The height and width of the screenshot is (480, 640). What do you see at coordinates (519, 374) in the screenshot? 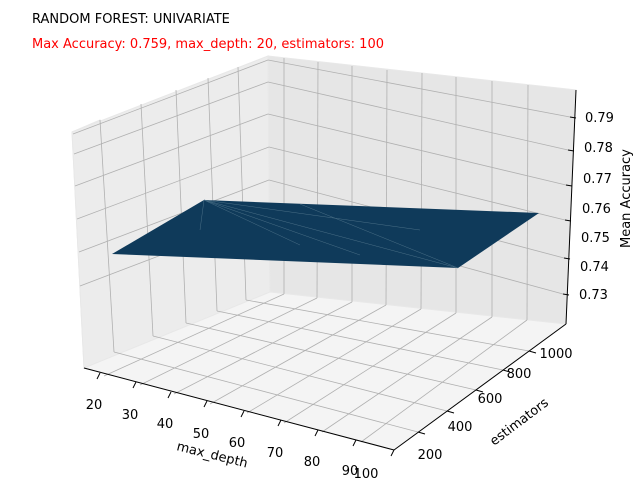
I see `y-tick-label: 800` at bounding box center [519, 374].